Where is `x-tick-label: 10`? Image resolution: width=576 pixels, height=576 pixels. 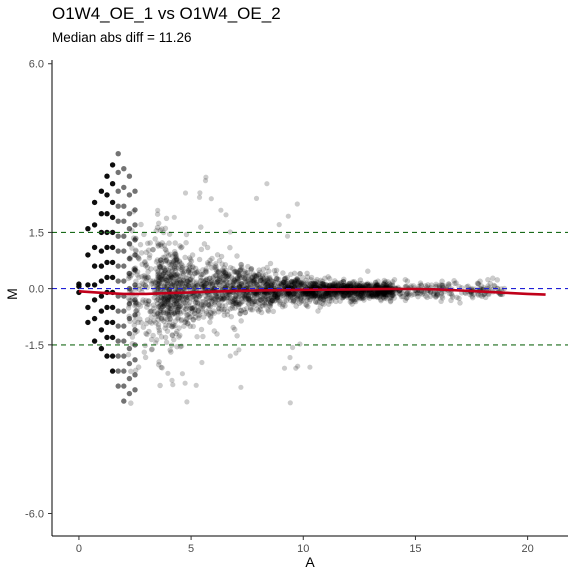 x-tick-label: 10 is located at coordinates (303, 549).